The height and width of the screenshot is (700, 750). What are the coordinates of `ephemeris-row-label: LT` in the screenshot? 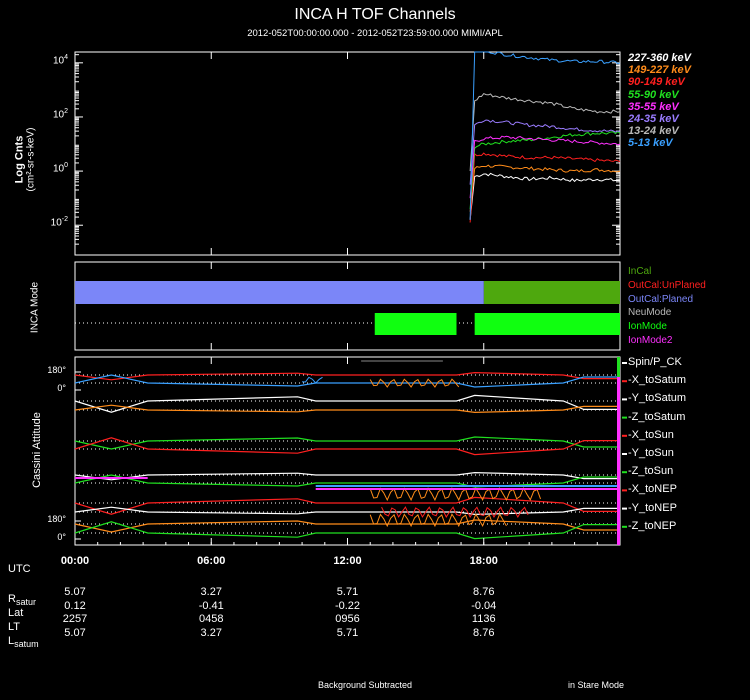 It's located at (14, 628).